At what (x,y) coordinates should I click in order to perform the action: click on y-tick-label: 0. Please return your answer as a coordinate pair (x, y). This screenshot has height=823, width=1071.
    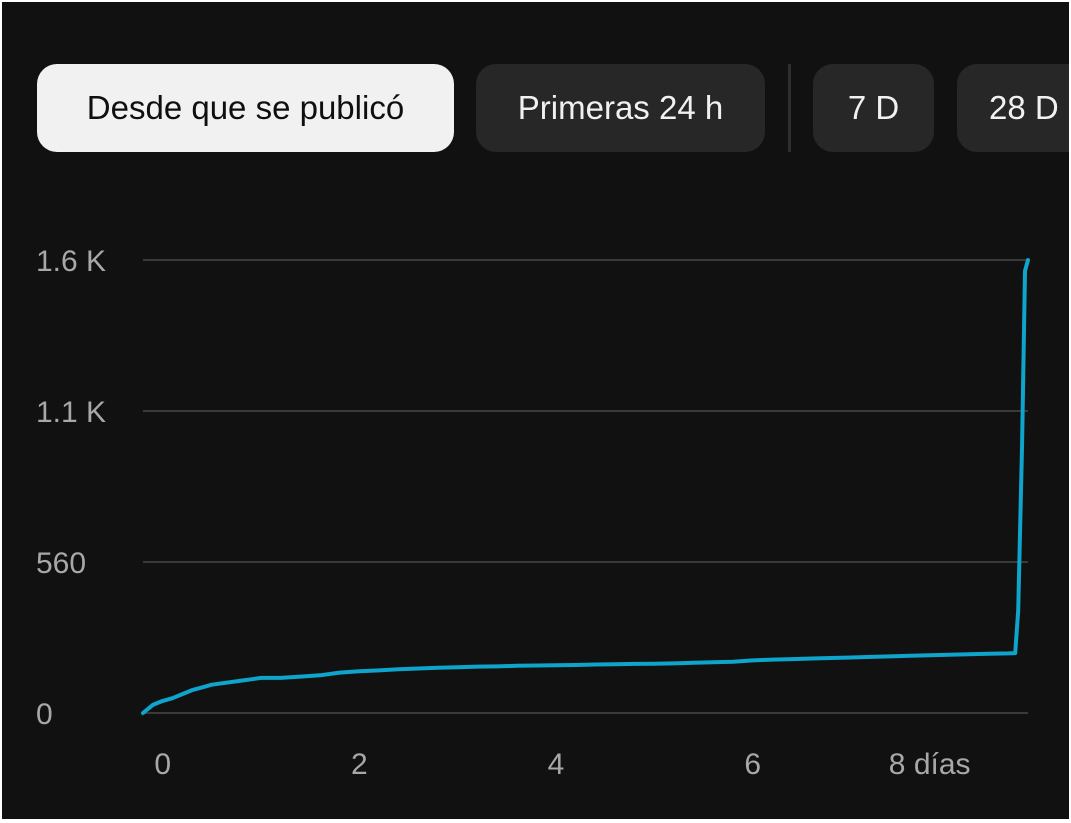
    Looking at the image, I should click on (44, 714).